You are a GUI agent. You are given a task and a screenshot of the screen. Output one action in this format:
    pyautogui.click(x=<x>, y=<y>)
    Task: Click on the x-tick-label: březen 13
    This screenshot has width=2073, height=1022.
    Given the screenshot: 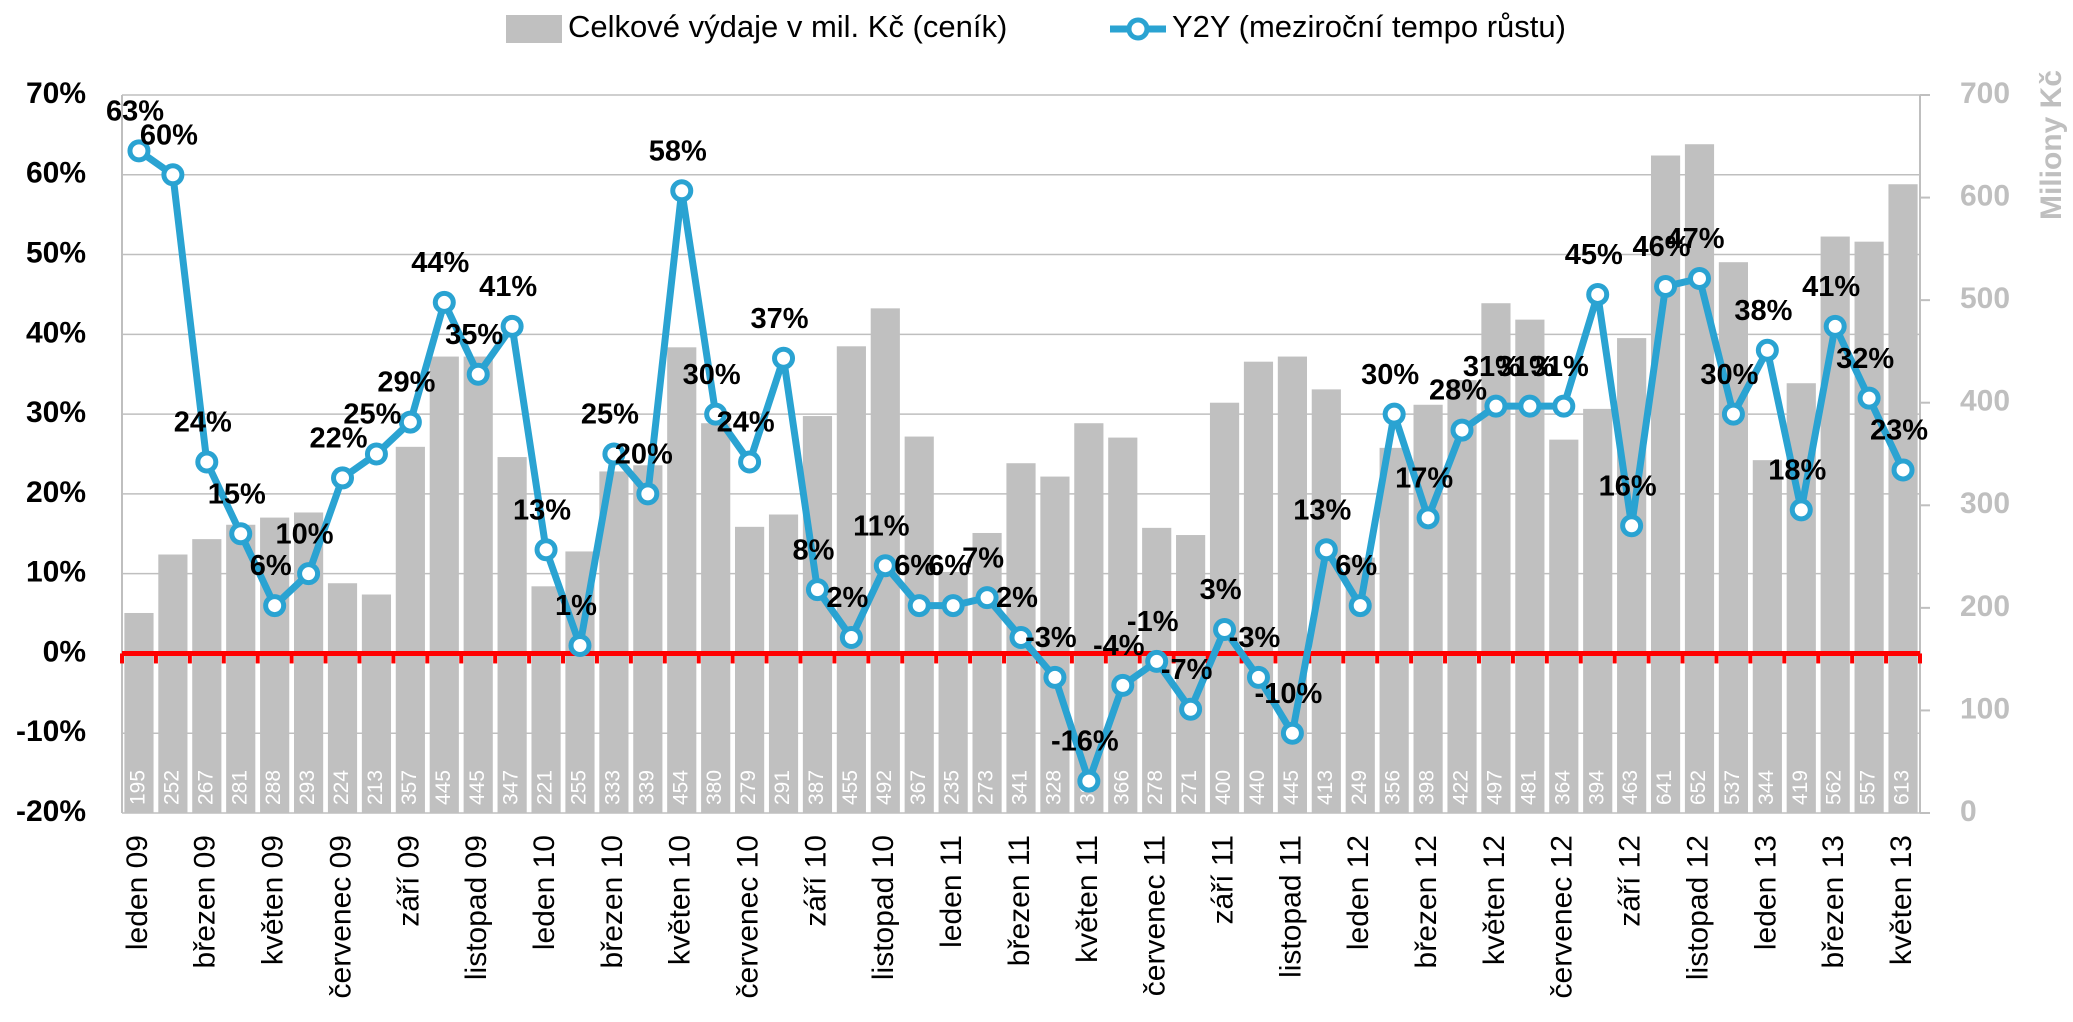 What is the action you would take?
    pyautogui.click(x=1833, y=901)
    